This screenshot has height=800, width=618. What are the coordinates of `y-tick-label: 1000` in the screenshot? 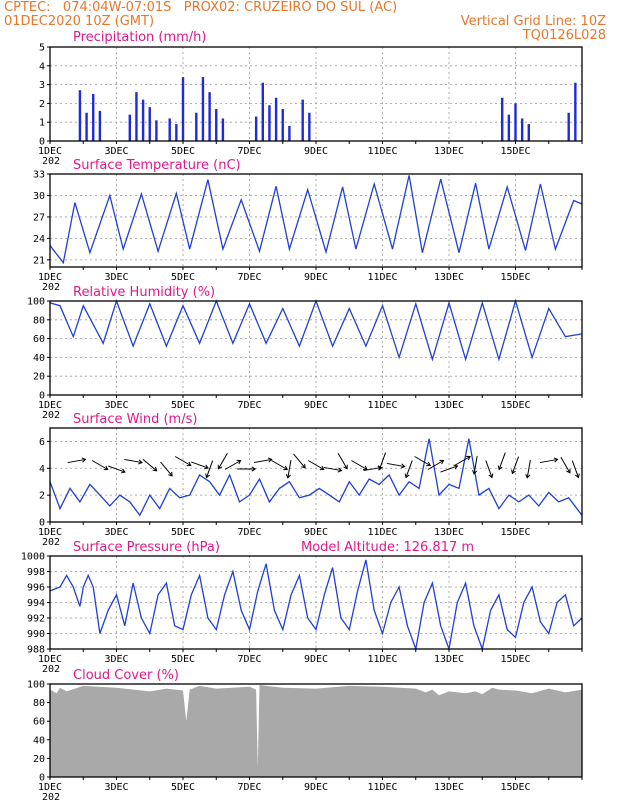 It's located at (33, 557).